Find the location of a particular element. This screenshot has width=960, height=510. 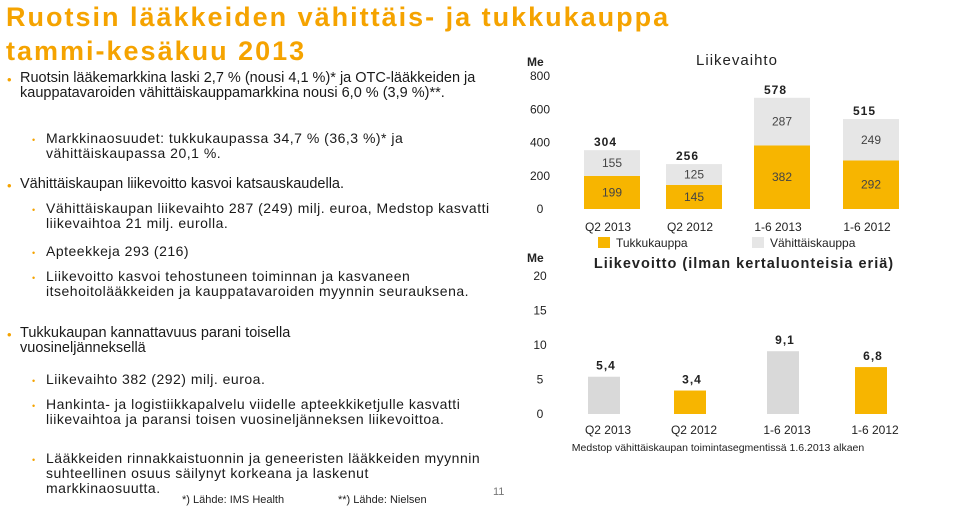

bullet-text: Liikevaihto 382 (292) milj. euroa. is located at coordinates (156, 379).